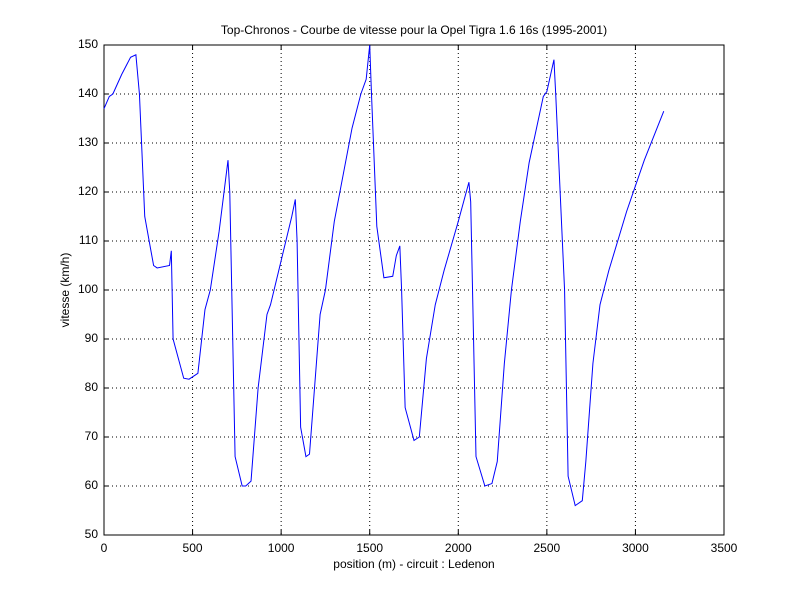 The width and height of the screenshot is (800, 601). Describe the element at coordinates (281, 548) in the screenshot. I see `x-tick-label: 1000` at that location.